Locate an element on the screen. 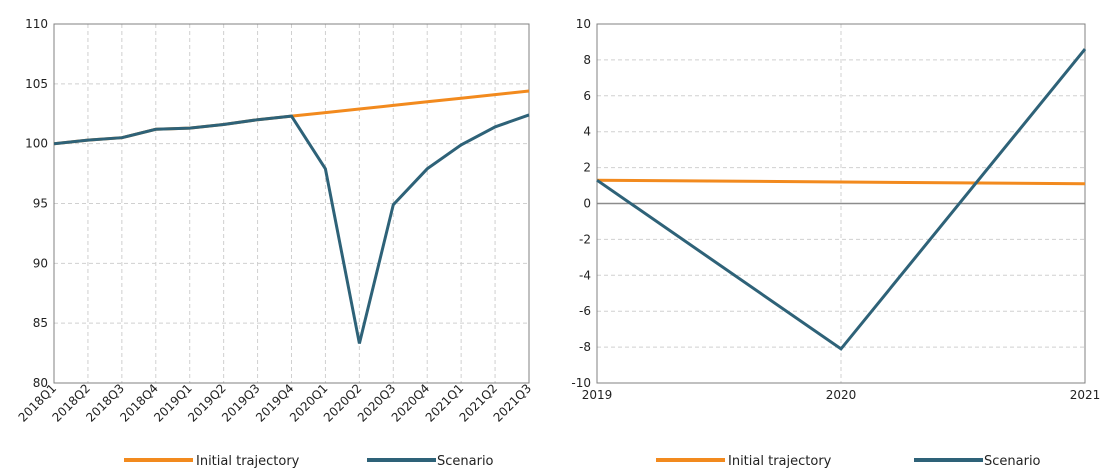 This screenshot has width=1101, height=468. x-tick-label: 2020 is located at coordinates (841, 395).